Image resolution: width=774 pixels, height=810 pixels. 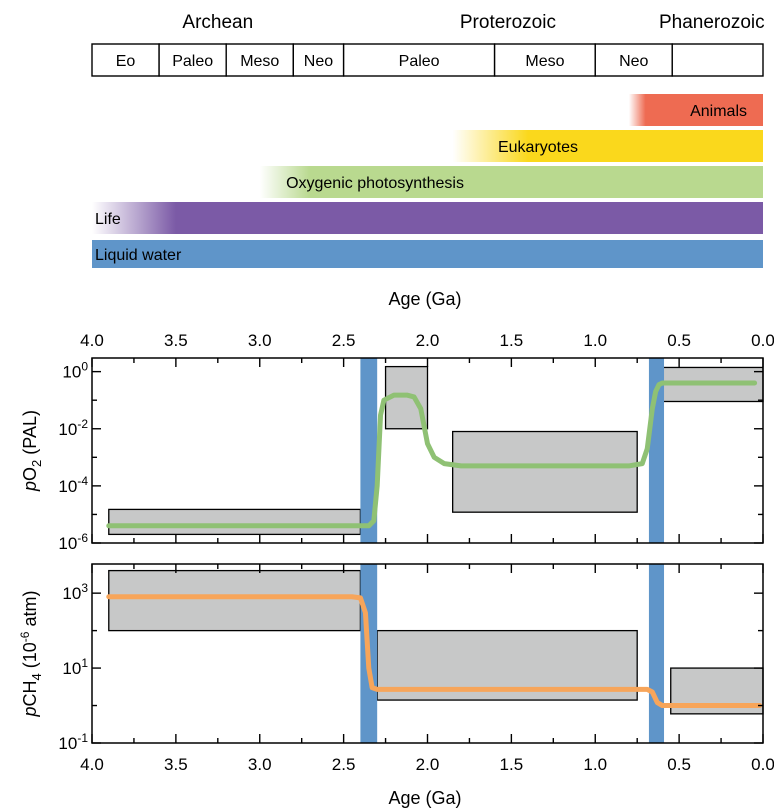 What do you see at coordinates (73, 485) in the screenshot?
I see `y-tick-label: 10⁻⁴` at bounding box center [73, 485].